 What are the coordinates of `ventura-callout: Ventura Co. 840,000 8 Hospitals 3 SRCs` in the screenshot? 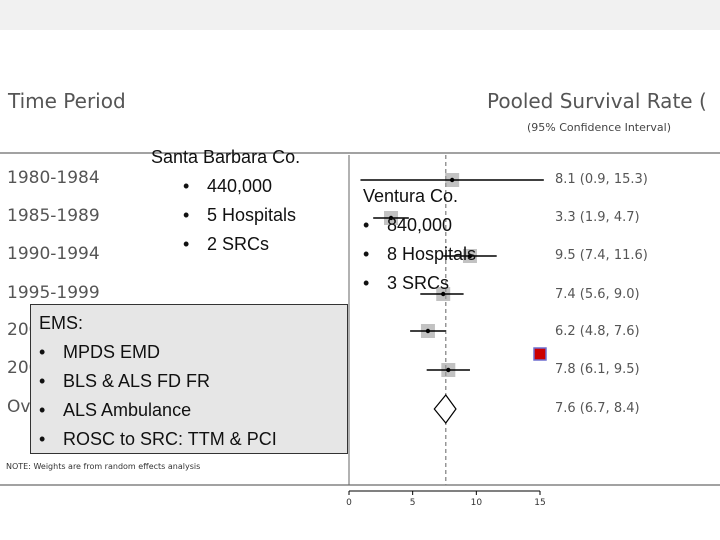 It's located at (419, 240).